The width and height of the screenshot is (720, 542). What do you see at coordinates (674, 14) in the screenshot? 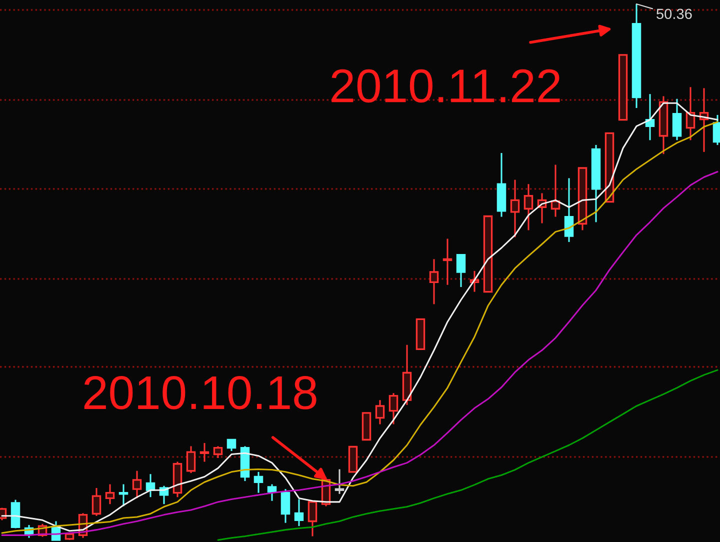
I see `annotation: 50.36` at bounding box center [674, 14].